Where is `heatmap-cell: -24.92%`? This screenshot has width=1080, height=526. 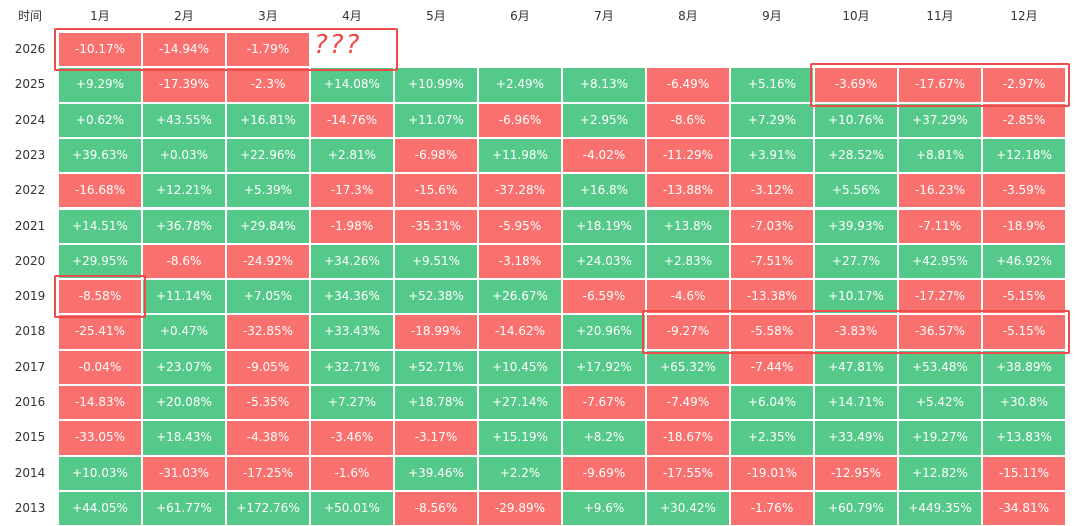
heatmap-cell: -24.92% is located at coordinates (268, 261).